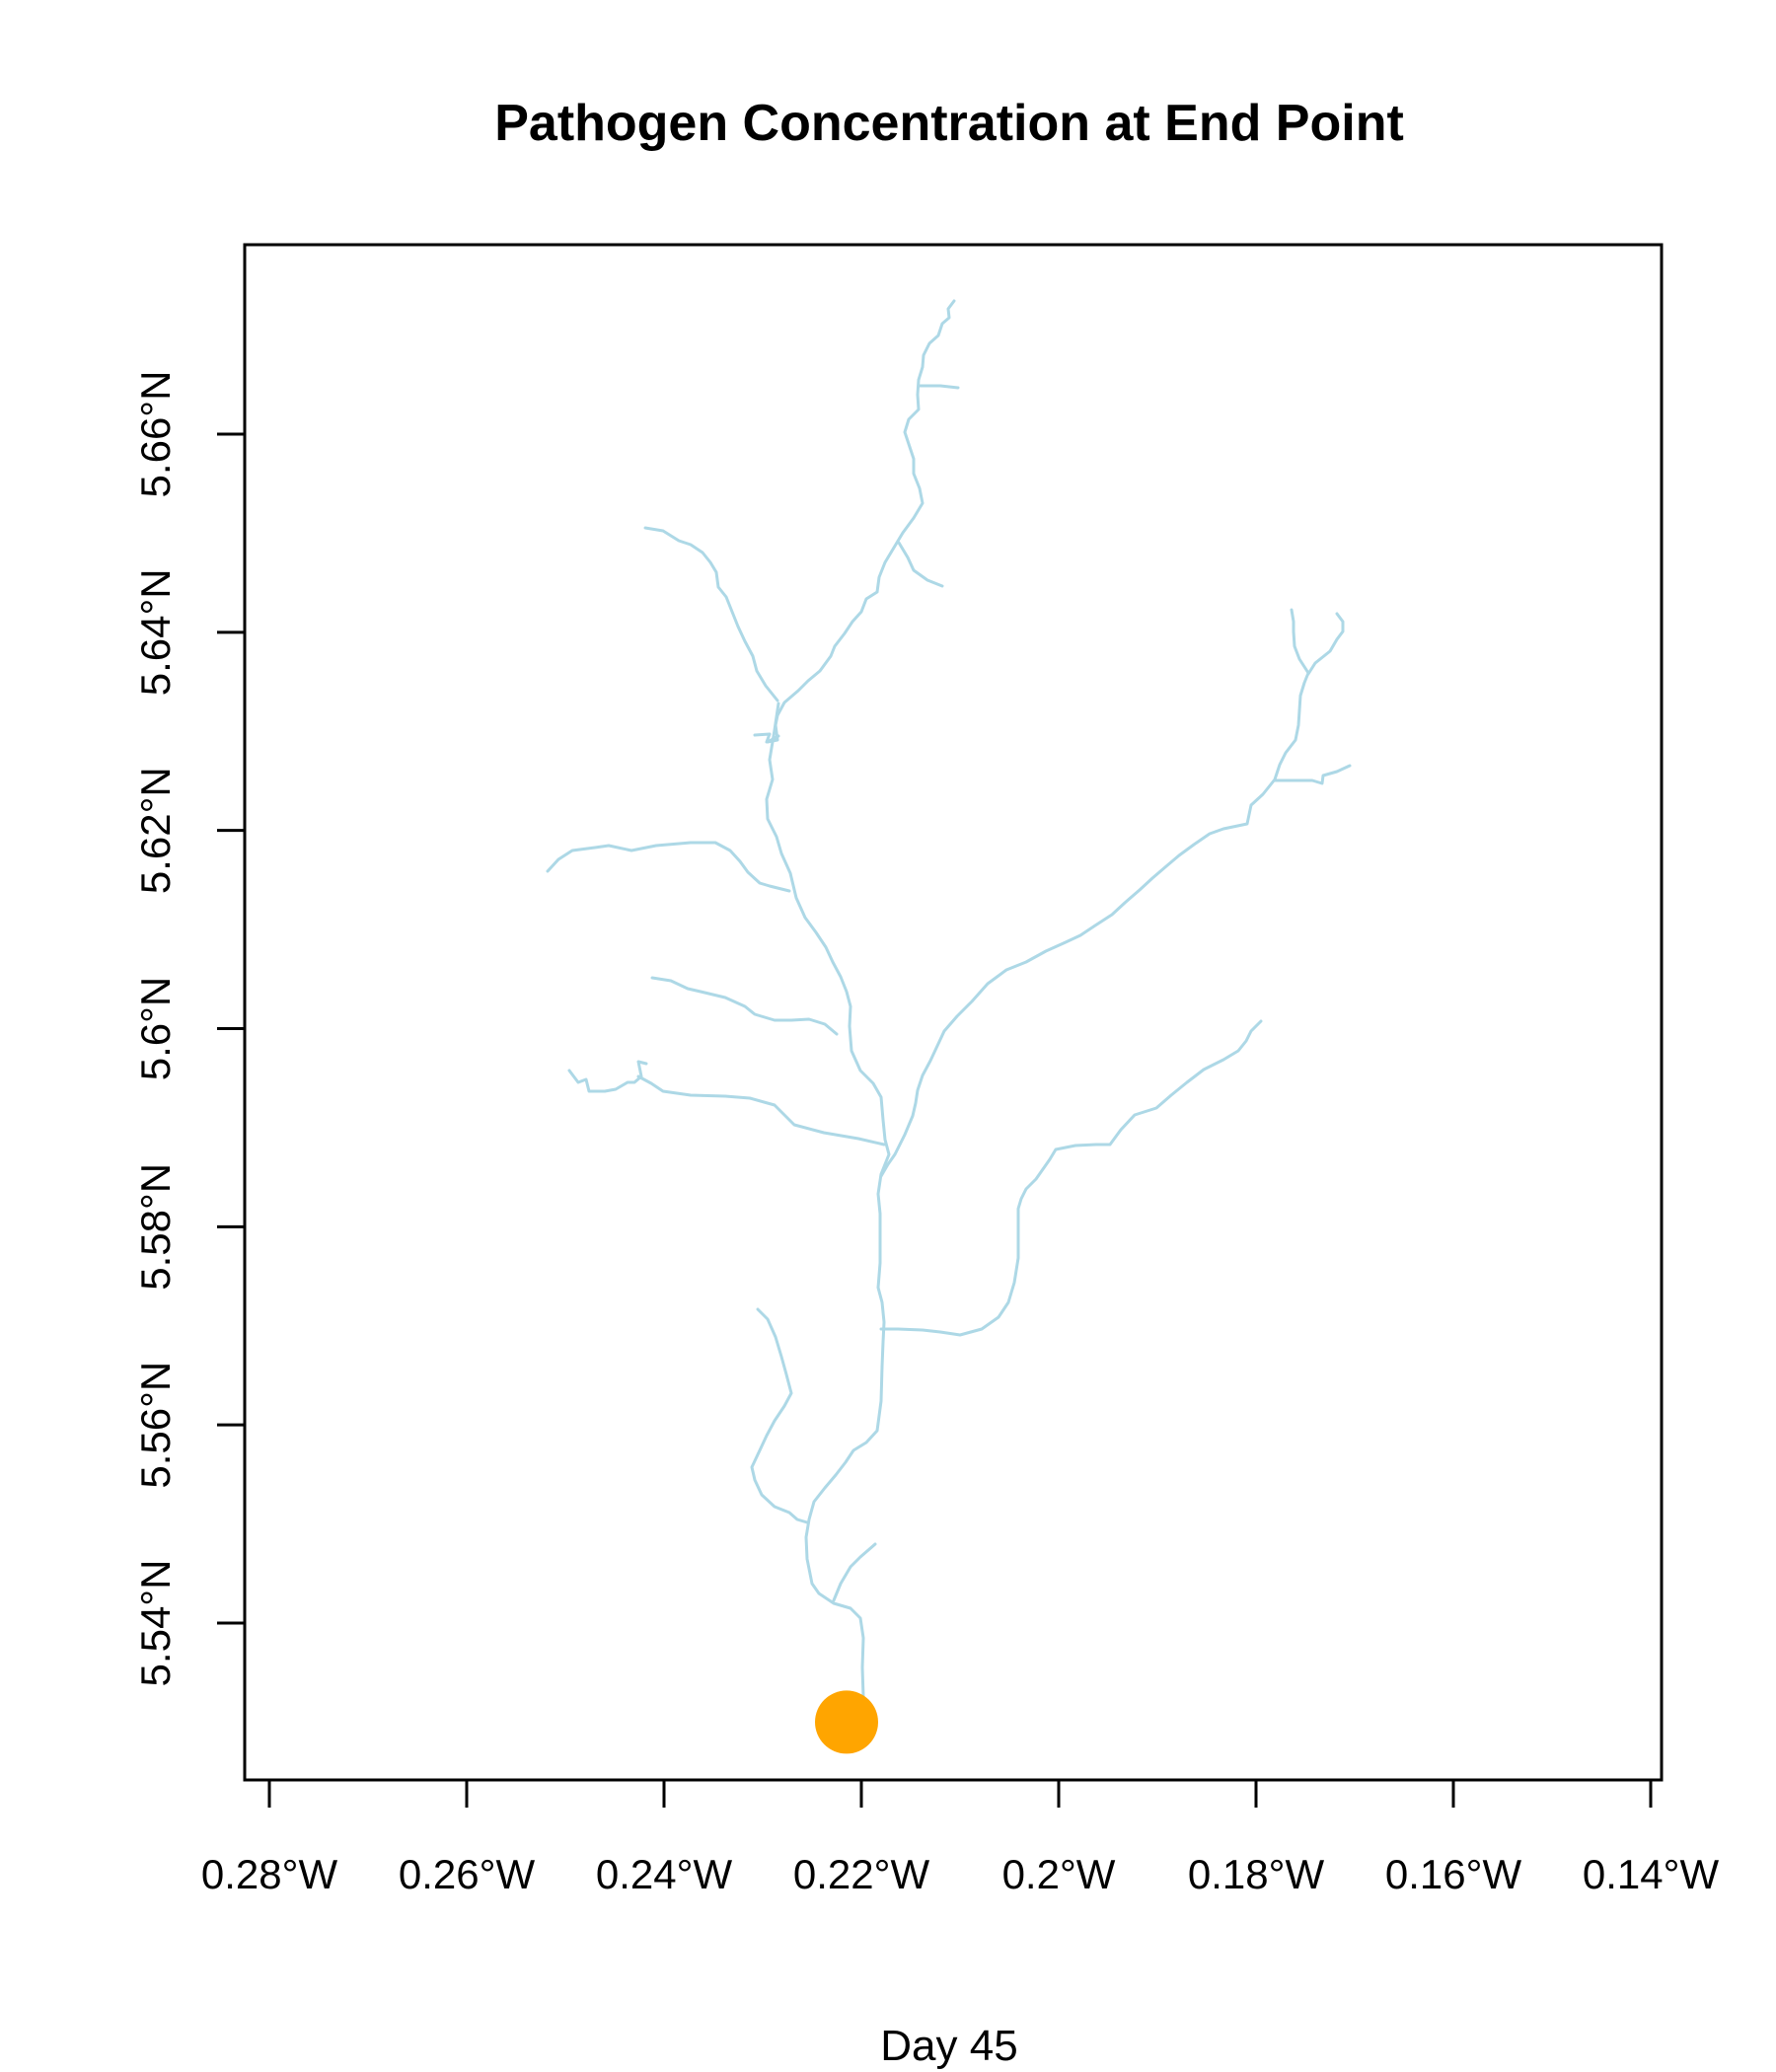 The image size is (1776, 2072). I want to click on river-east-fork, so click(1326, 644).